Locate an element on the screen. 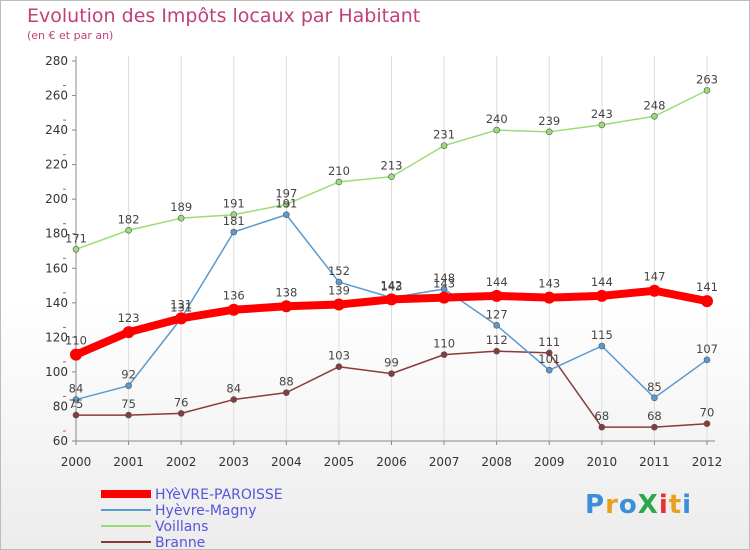 This screenshot has height=550, width=750. point-branne-2006 is located at coordinates (391, 373).